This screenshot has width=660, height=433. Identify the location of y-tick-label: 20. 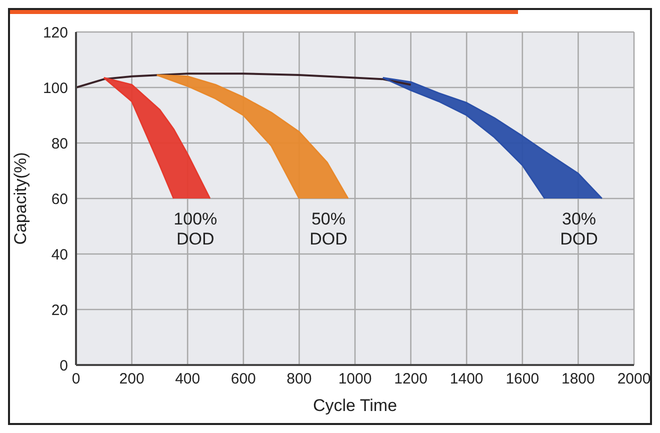
(59, 310).